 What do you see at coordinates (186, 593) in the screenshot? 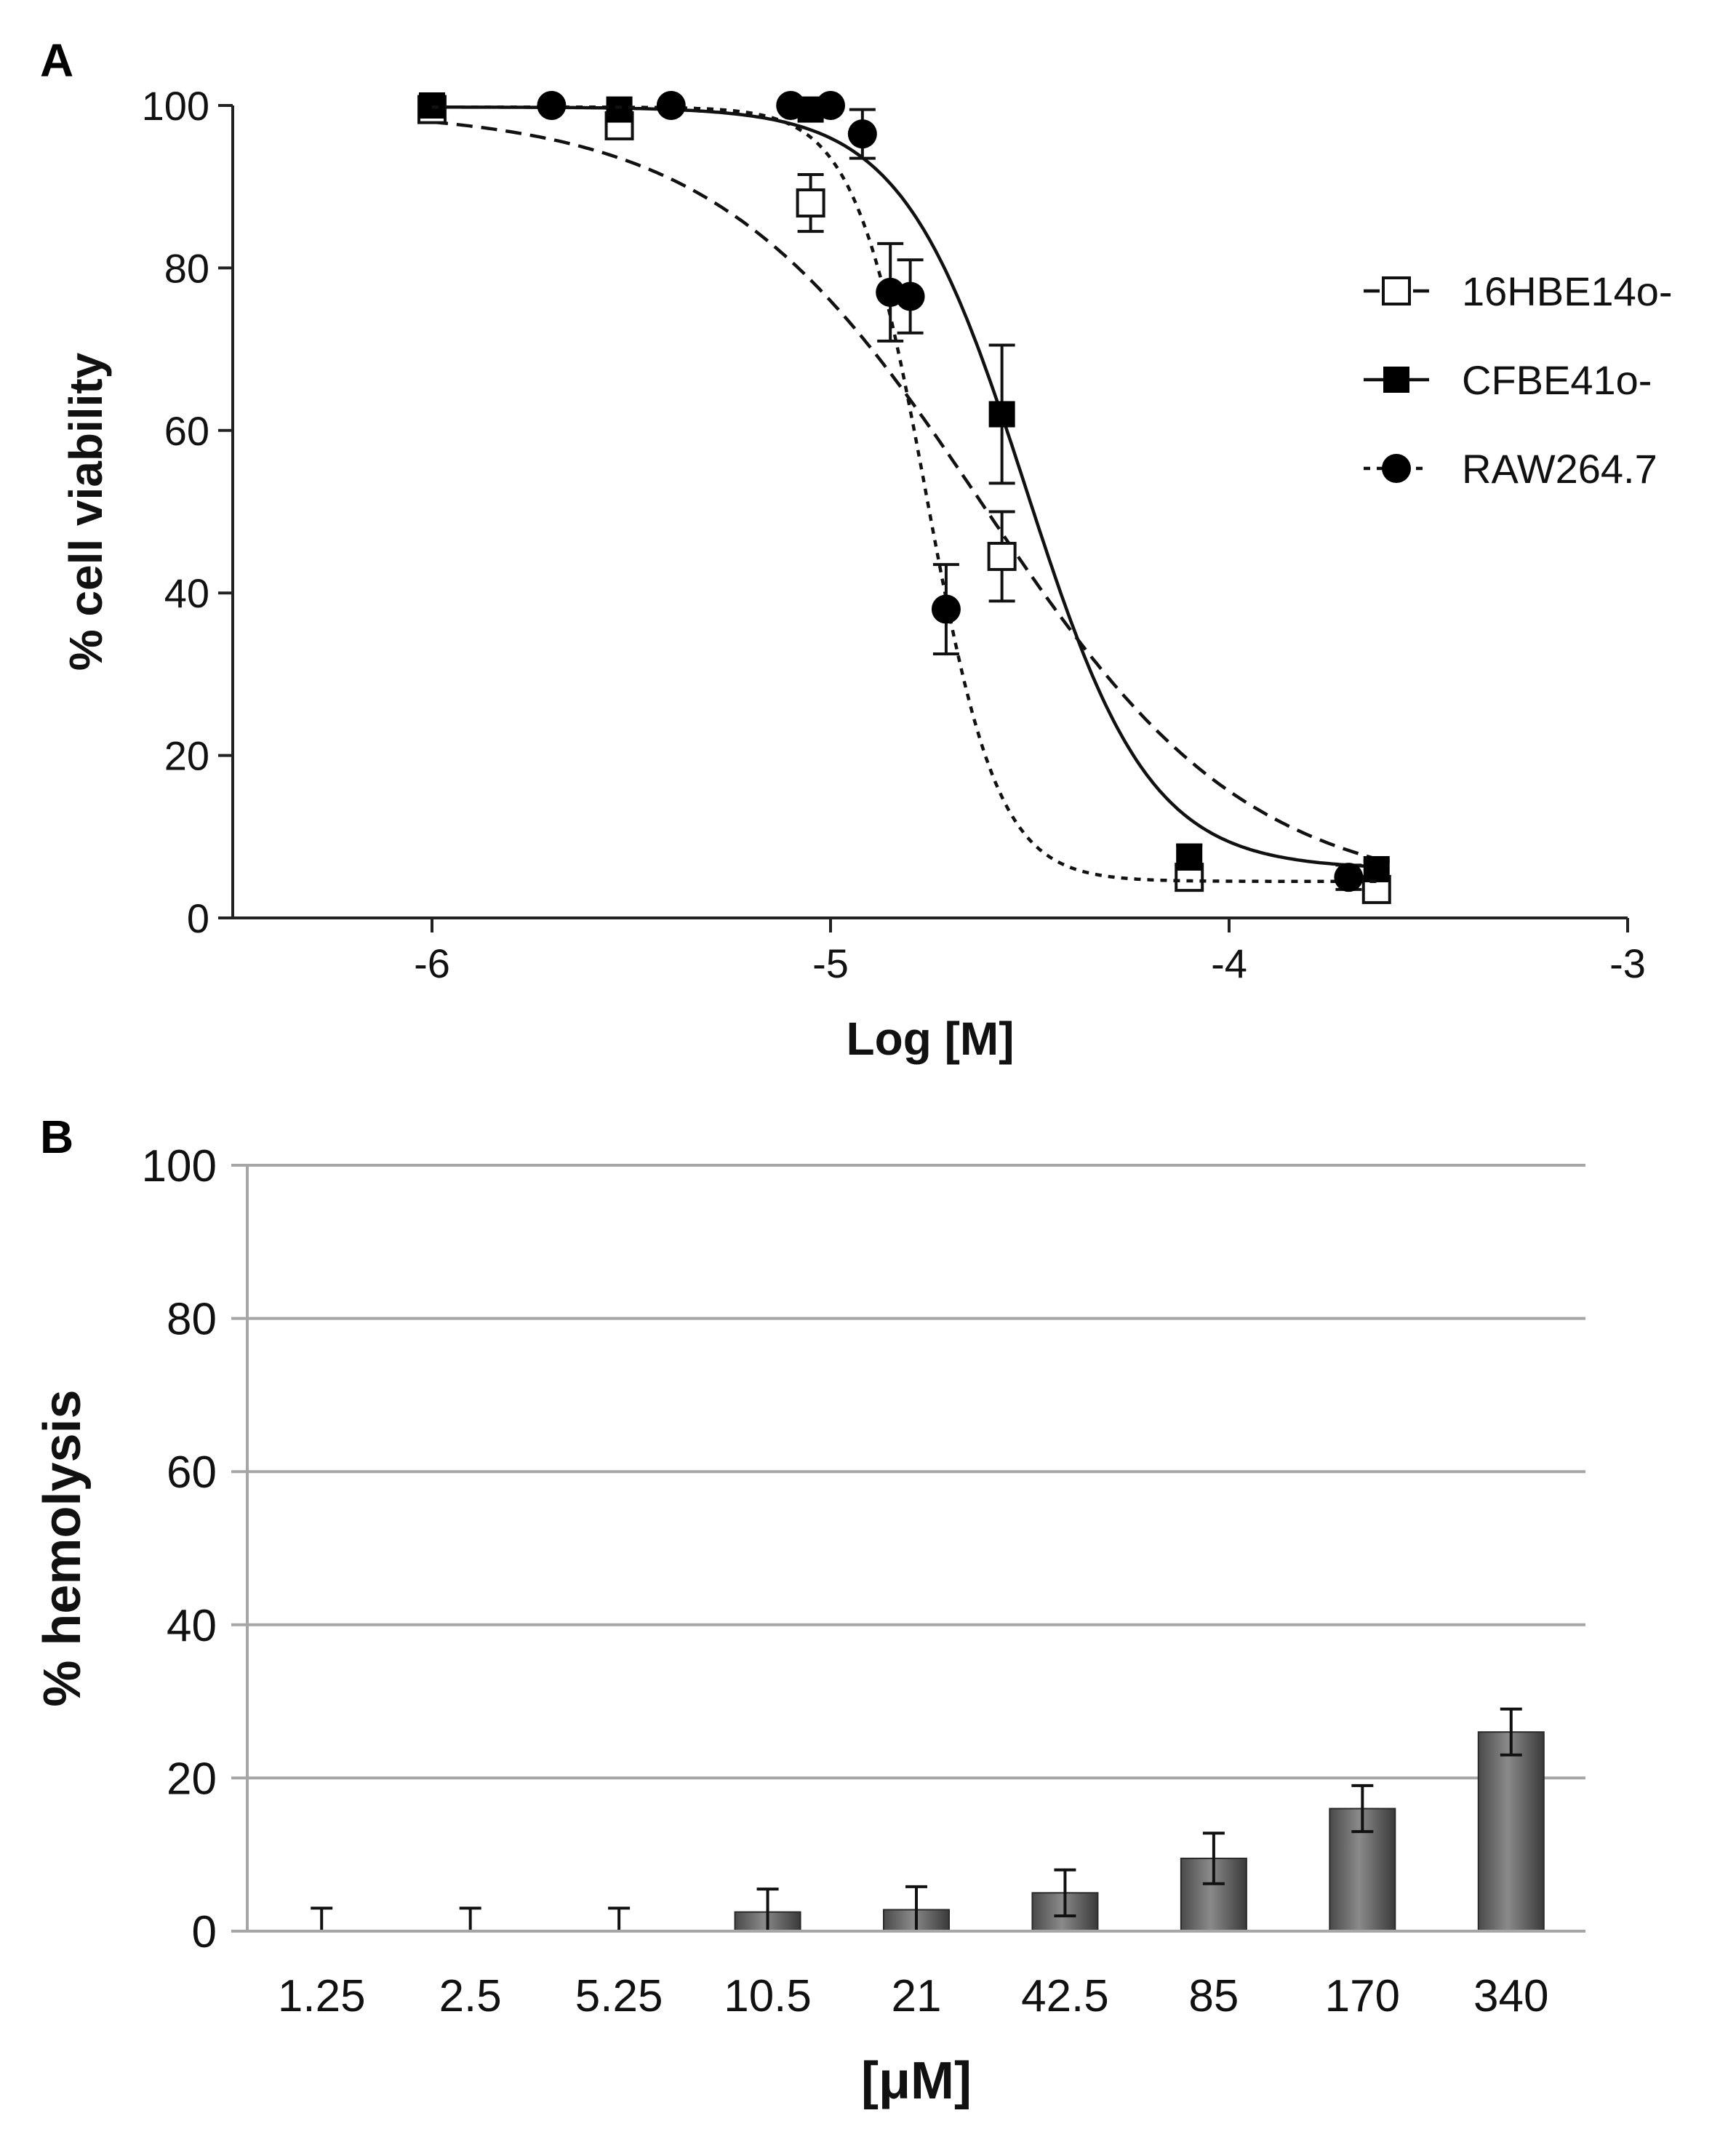
I see `y-tick-label-40: 40` at bounding box center [186, 593].